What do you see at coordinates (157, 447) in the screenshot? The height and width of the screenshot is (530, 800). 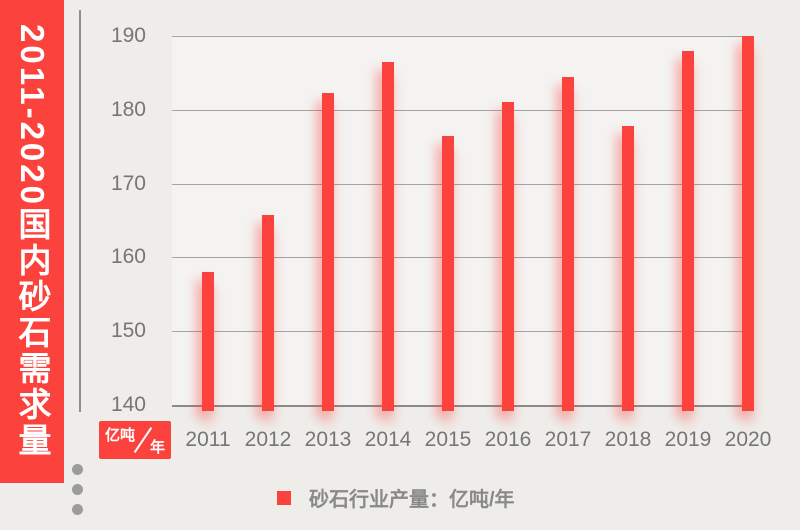 I see `unit-denominator: 年` at bounding box center [157, 447].